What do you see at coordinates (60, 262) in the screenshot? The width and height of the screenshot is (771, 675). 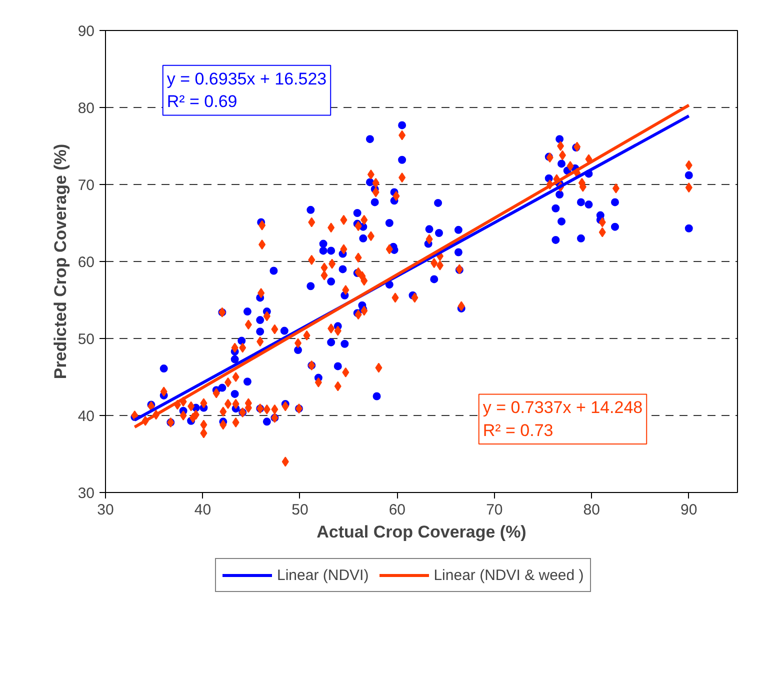 I see `y-axis-title: Predicted Crop Coverage (%)` at bounding box center [60, 262].